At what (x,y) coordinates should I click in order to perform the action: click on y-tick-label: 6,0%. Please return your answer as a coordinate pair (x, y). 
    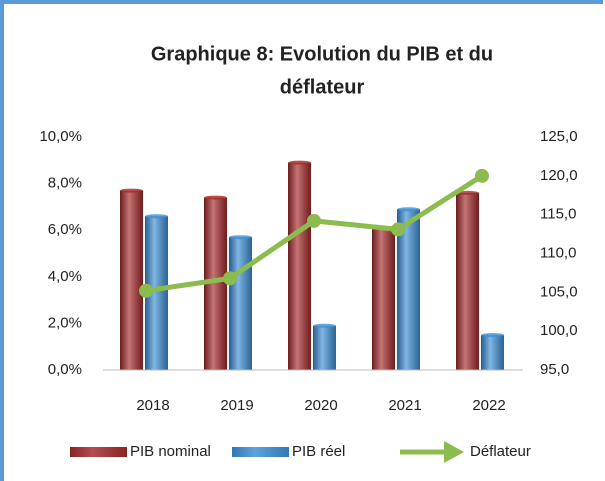
    Looking at the image, I should click on (65, 229).